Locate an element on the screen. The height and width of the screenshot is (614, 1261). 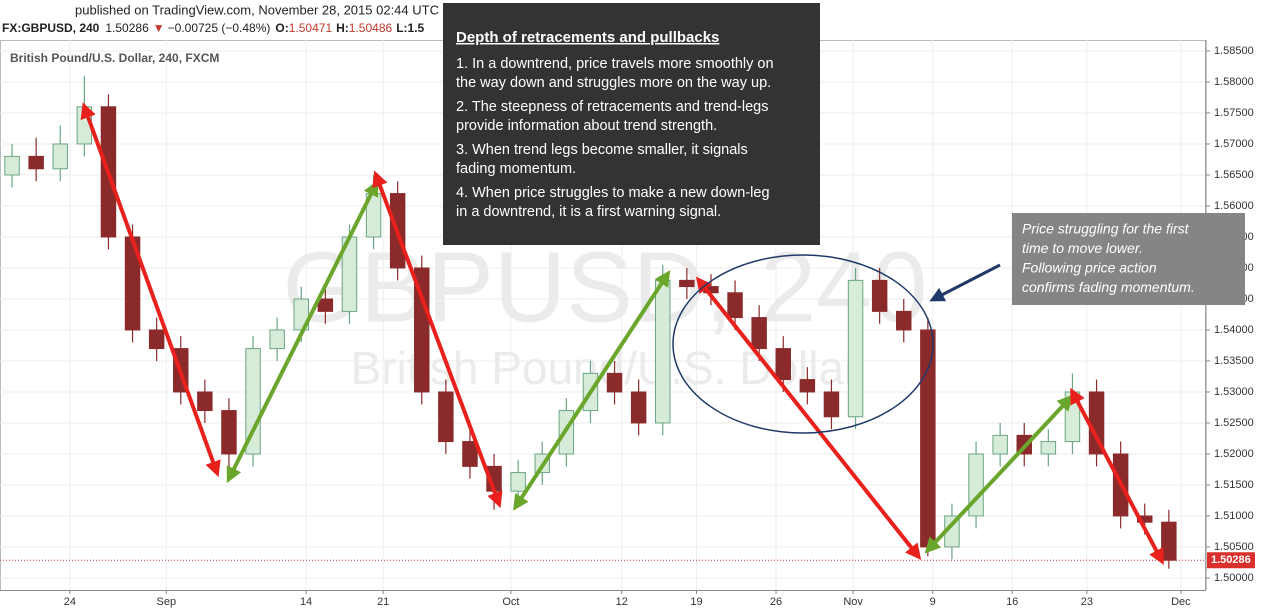
info-box-bg is located at coordinates (631, 124).